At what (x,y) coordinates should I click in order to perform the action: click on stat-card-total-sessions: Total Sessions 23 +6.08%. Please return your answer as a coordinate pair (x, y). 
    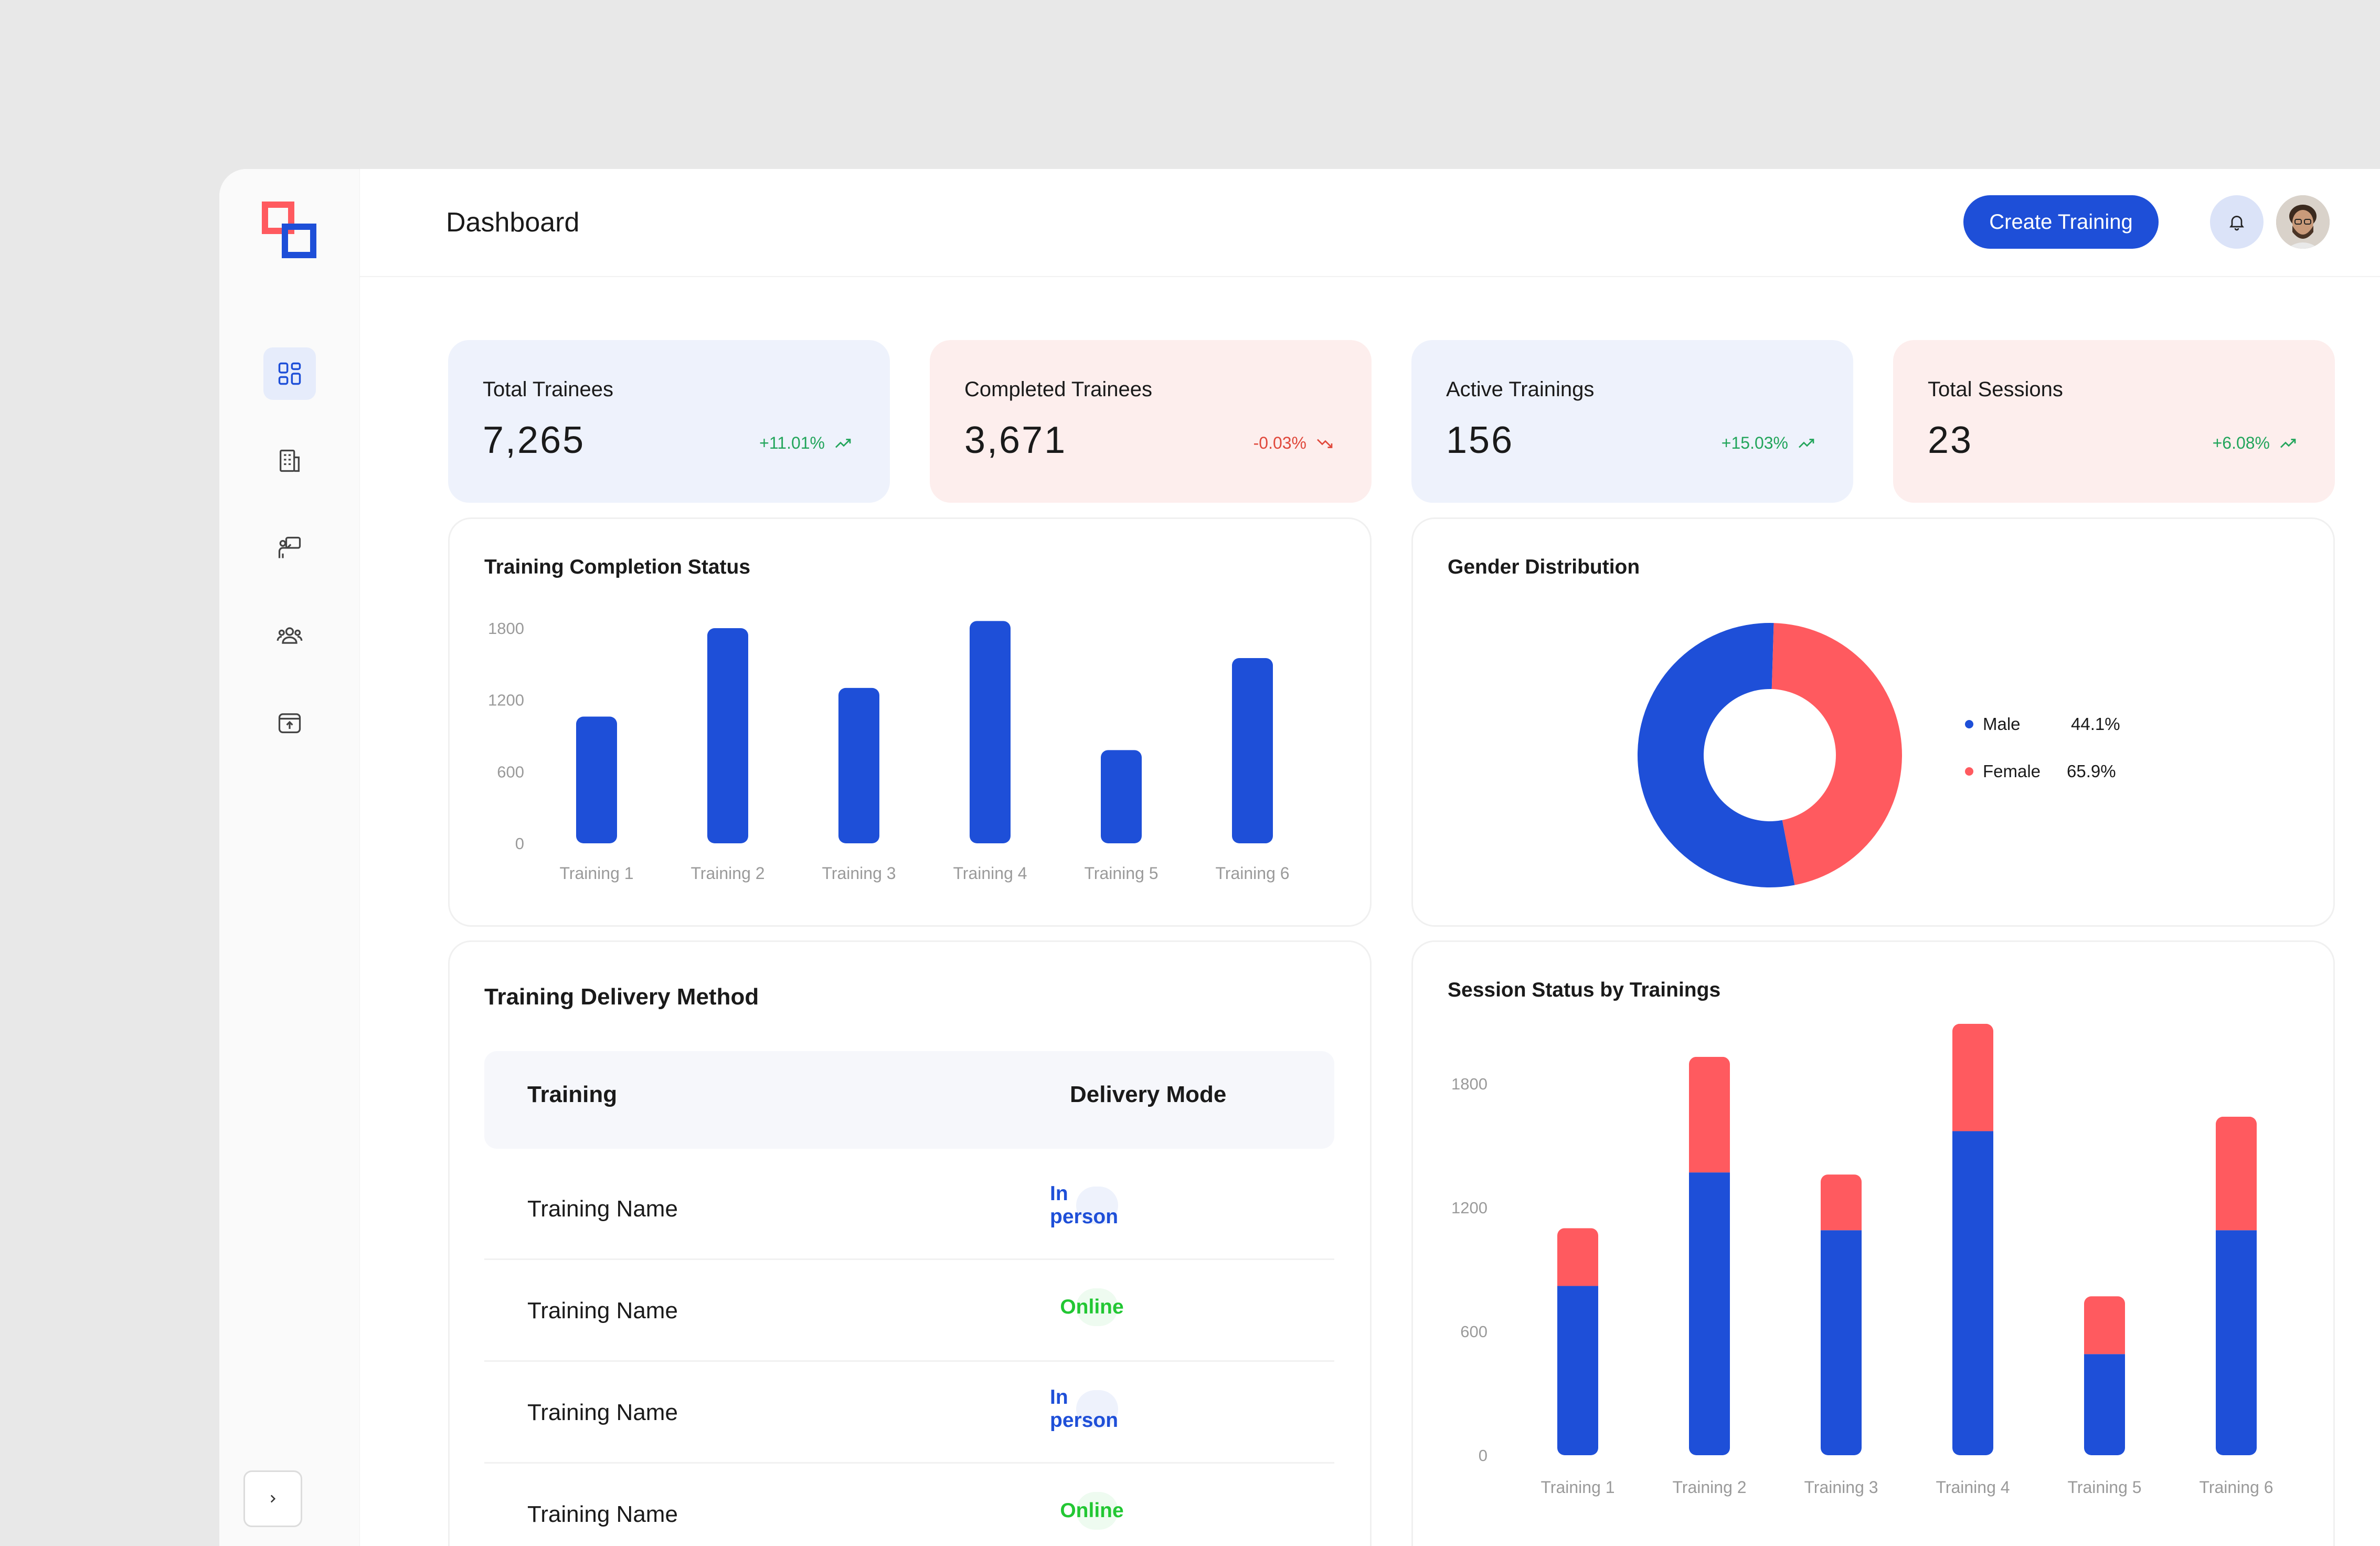
    Looking at the image, I should click on (2114, 421).